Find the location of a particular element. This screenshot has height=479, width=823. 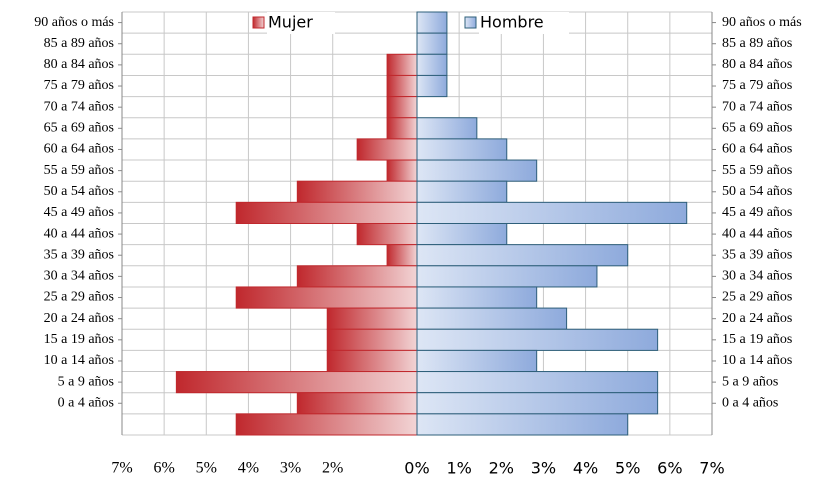

y-label-left: 55 a 59 años is located at coordinates (79, 170).